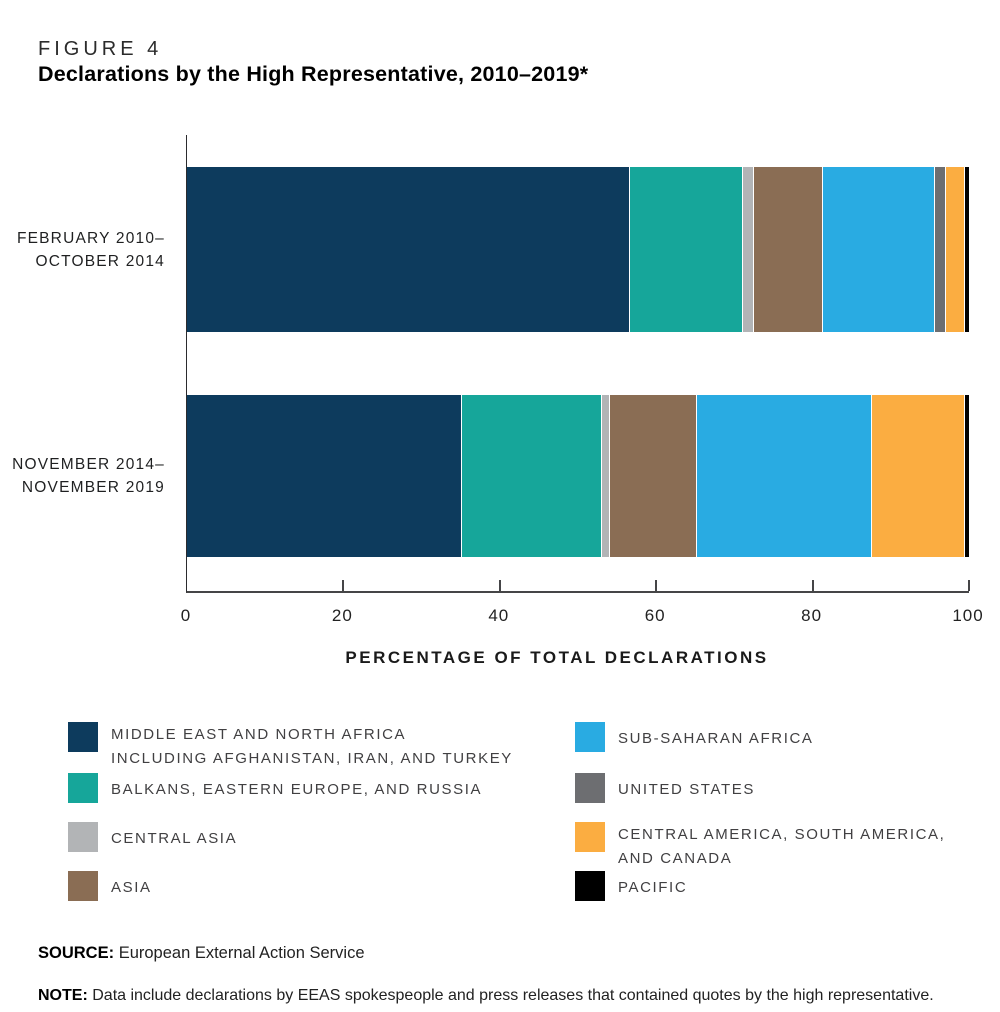 This screenshot has width=1000, height=1012. What do you see at coordinates (297, 789) in the screenshot?
I see `legend-label: BALKANS, EASTERN EUROPE, AND RUSSIA` at bounding box center [297, 789].